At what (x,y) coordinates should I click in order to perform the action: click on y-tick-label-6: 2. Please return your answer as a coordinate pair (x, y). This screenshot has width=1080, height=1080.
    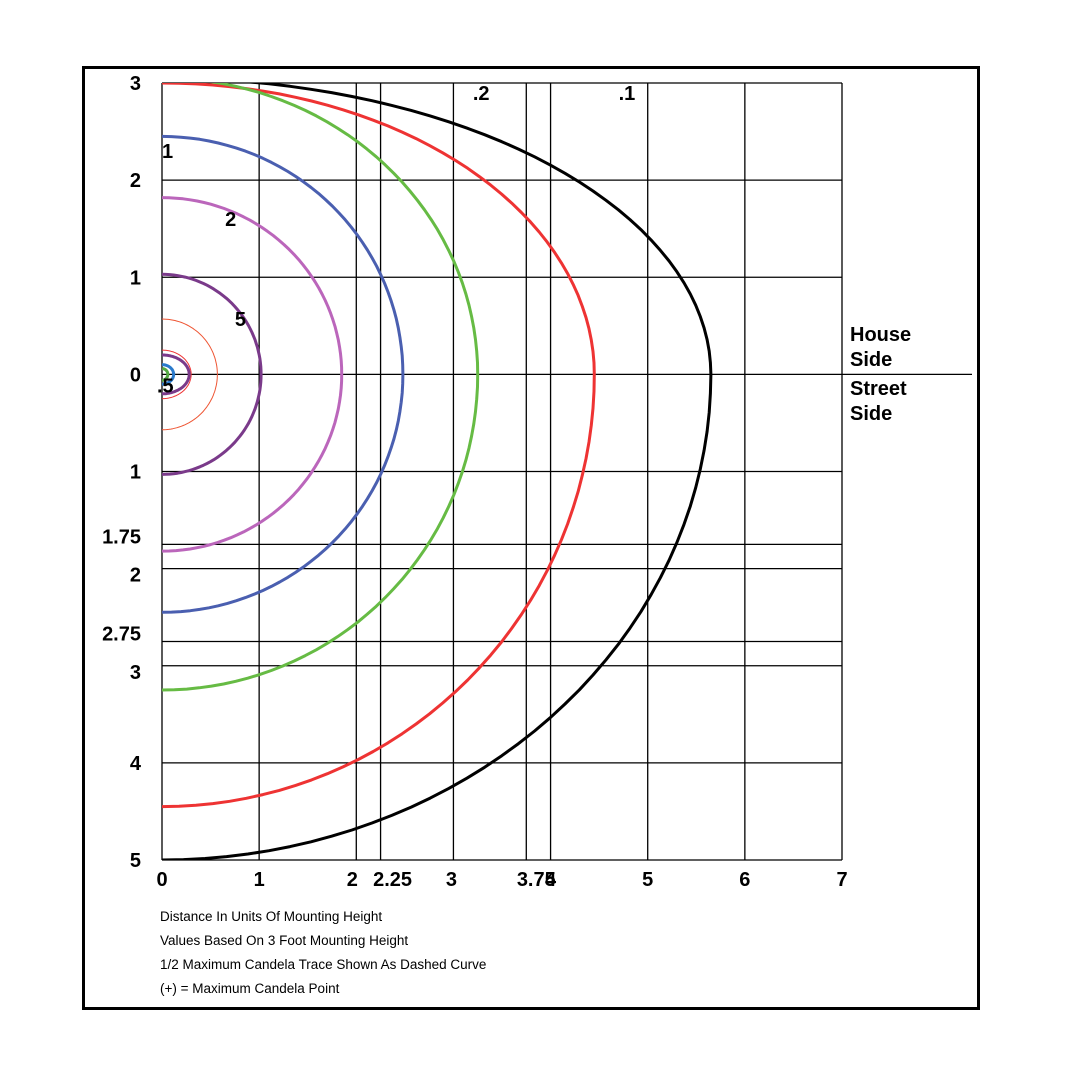
    Looking at the image, I should click on (135, 576).